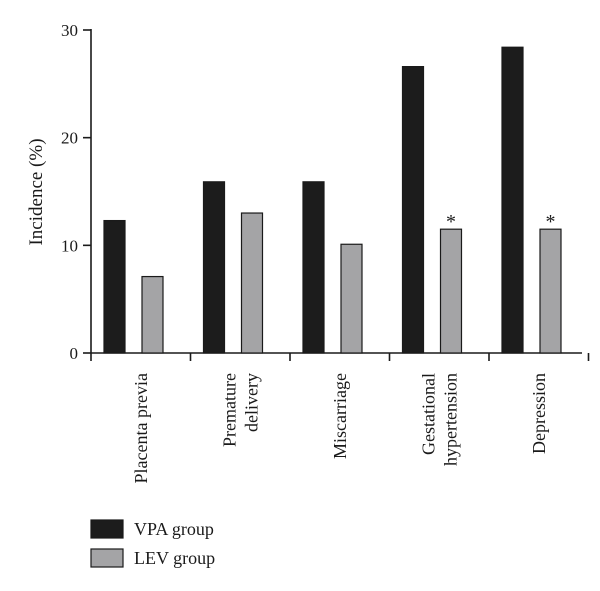  I want to click on category-label: Premature, so click(229, 410).